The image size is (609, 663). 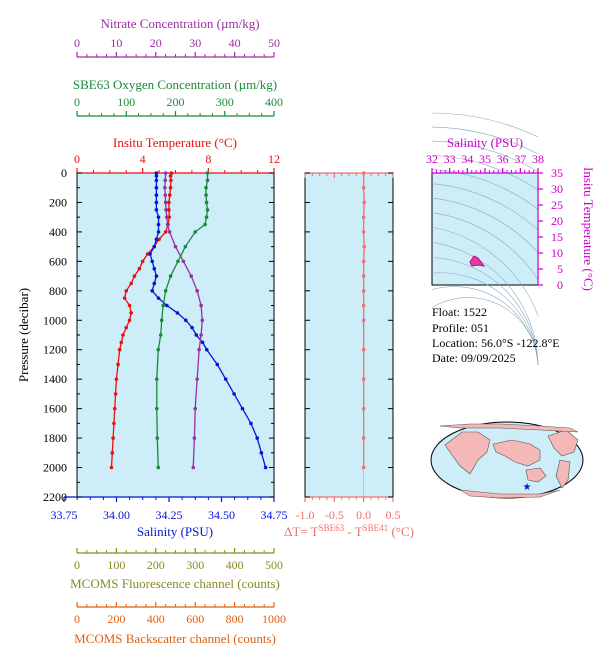 I want to click on pressure-tick-label: 0, so click(x=64, y=173).